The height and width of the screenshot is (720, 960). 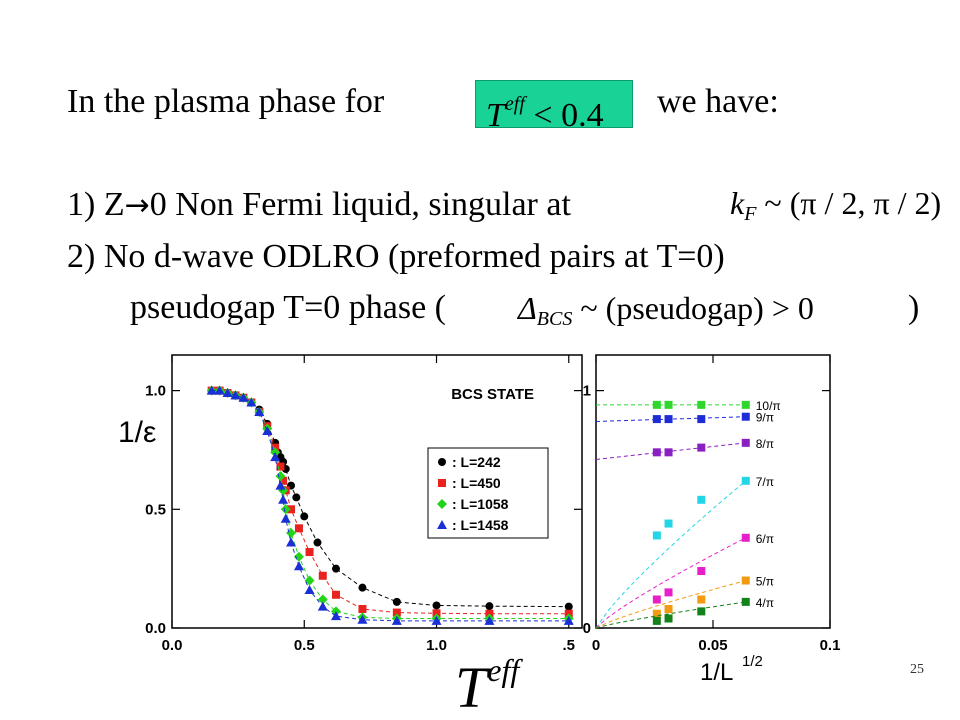 What do you see at coordinates (587, 628) in the screenshot?
I see `right-ytick-label: 0` at bounding box center [587, 628].